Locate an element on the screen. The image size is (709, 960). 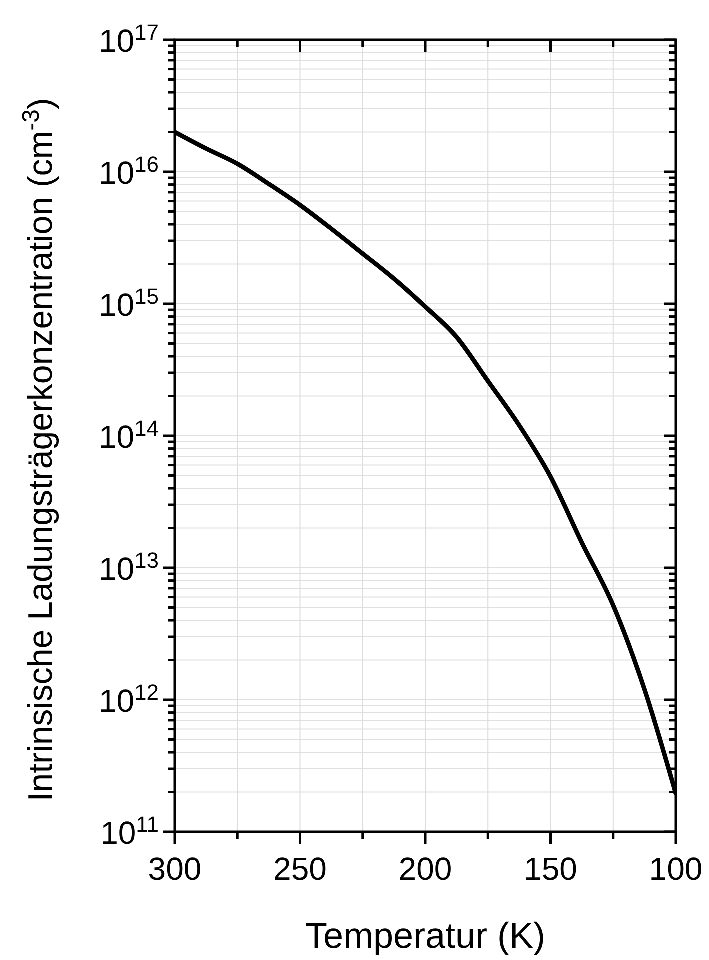
x-tick-label: 100 is located at coordinates (676, 869).